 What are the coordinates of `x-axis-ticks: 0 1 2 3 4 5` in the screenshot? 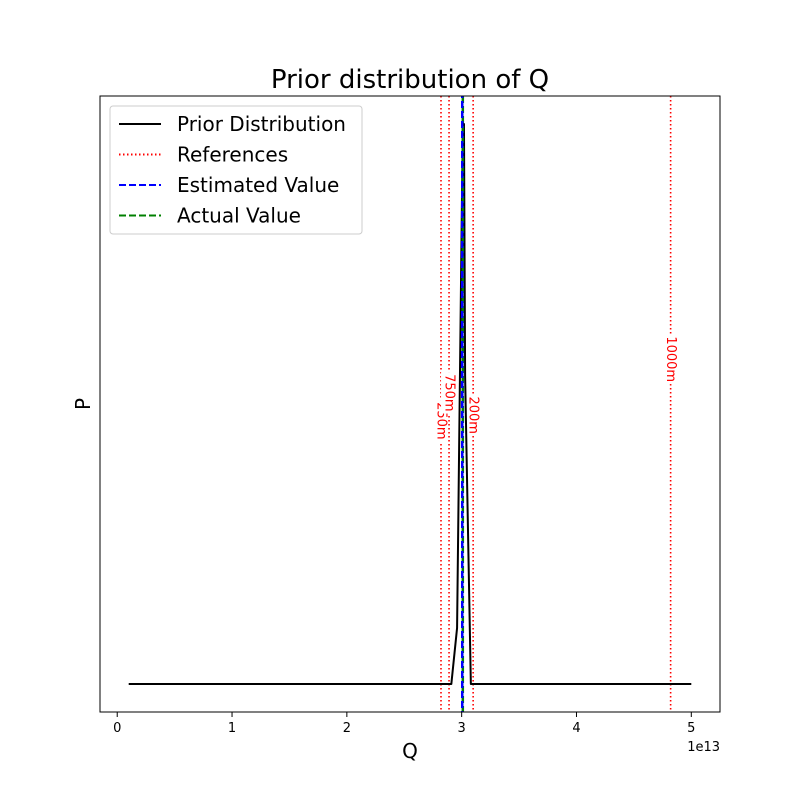 It's located at (404, 724).